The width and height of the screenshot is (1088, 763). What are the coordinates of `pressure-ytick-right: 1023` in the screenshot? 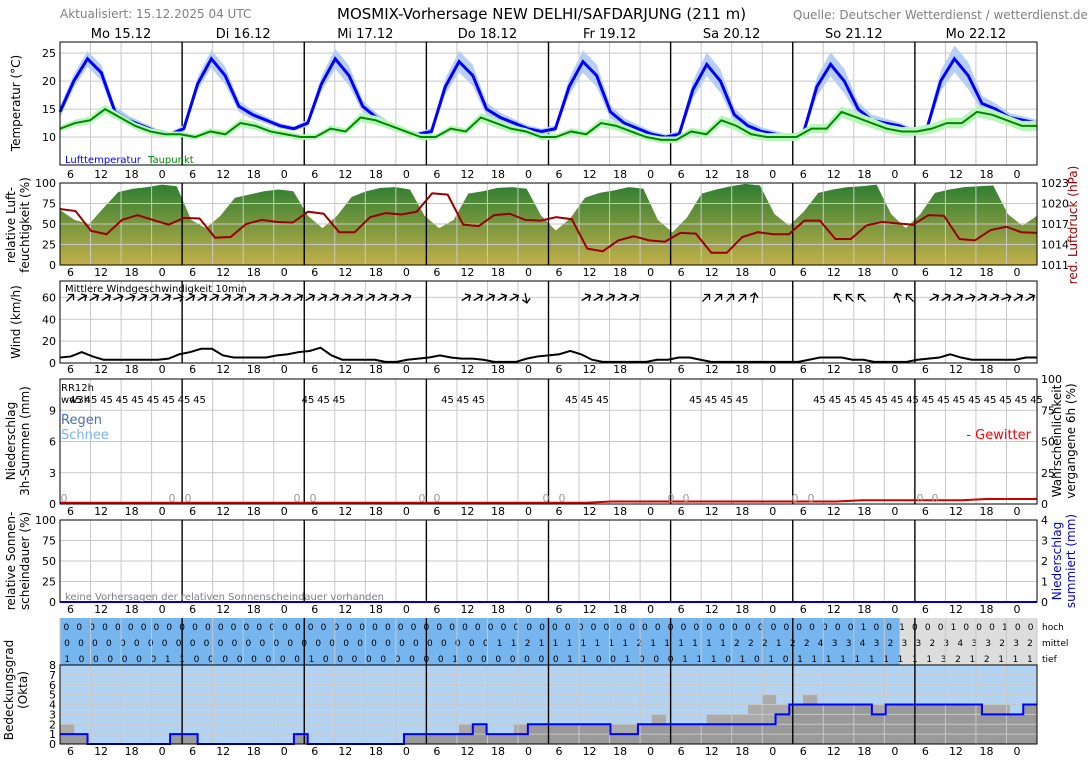 It's located at (1055, 183).